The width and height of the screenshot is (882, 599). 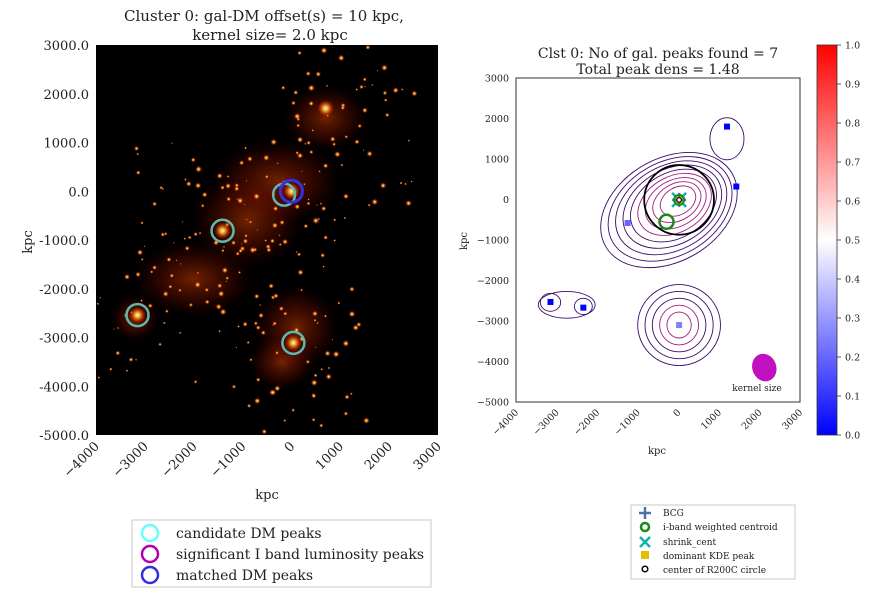 What do you see at coordinates (658, 54) in the screenshot?
I see `right-title-line1: Clst 0: No of gal. peaks found = 7` at bounding box center [658, 54].